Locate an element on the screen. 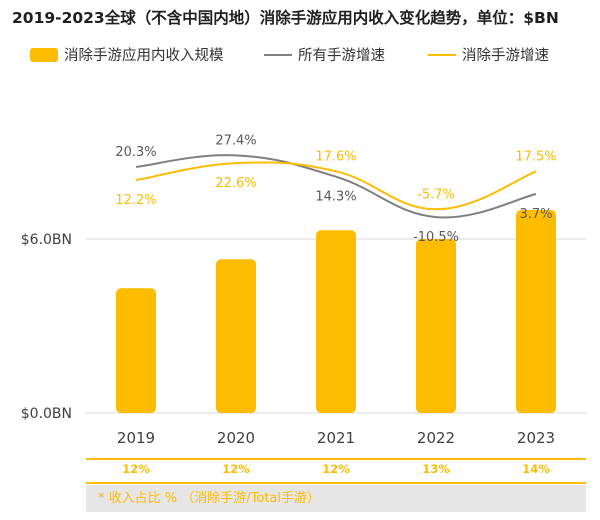 This screenshot has height=520, width=600. line-all-mobile-games-growth is located at coordinates (336, 186).